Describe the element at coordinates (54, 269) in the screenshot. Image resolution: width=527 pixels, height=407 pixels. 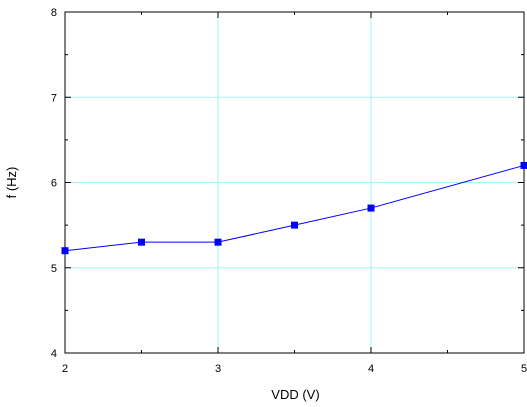
I see `y-tick-label: 5` at that location.